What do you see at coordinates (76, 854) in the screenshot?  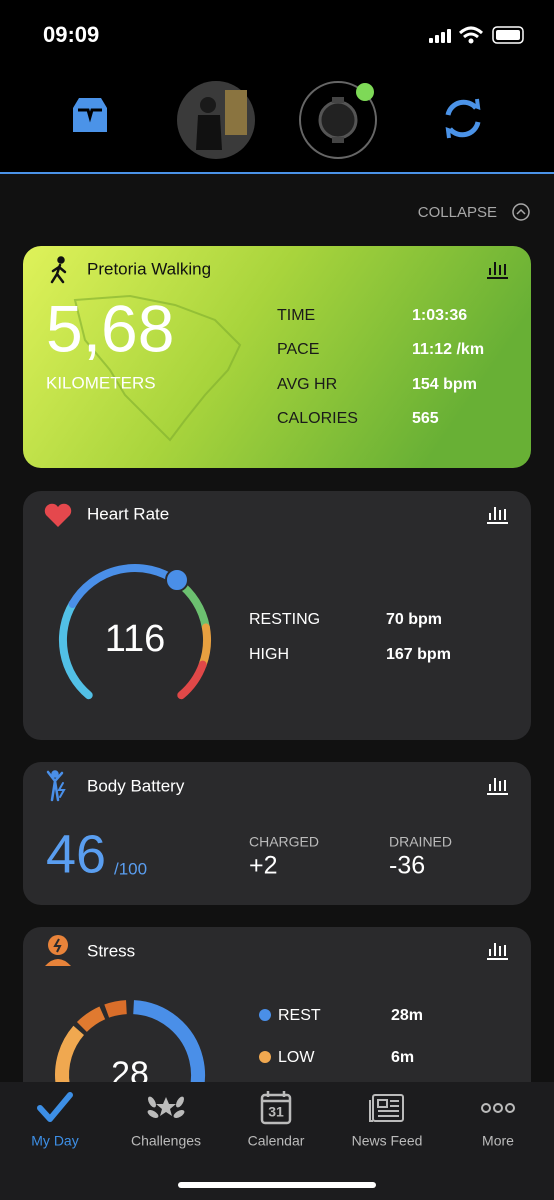 I see `body-battery-level: 46` at bounding box center [76, 854].